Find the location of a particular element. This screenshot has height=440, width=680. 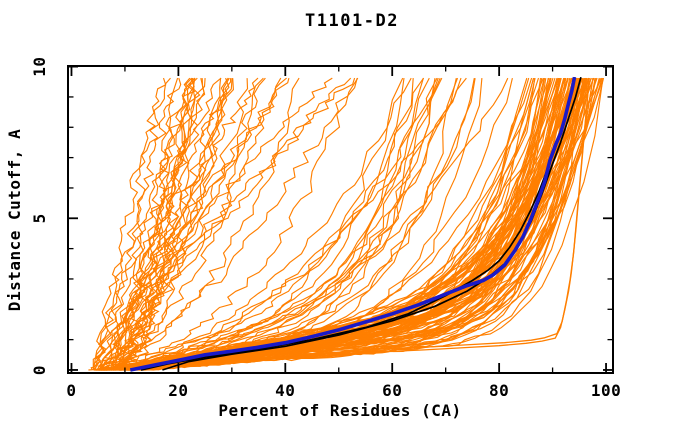

y-tick-label: 0 is located at coordinates (39, 370).